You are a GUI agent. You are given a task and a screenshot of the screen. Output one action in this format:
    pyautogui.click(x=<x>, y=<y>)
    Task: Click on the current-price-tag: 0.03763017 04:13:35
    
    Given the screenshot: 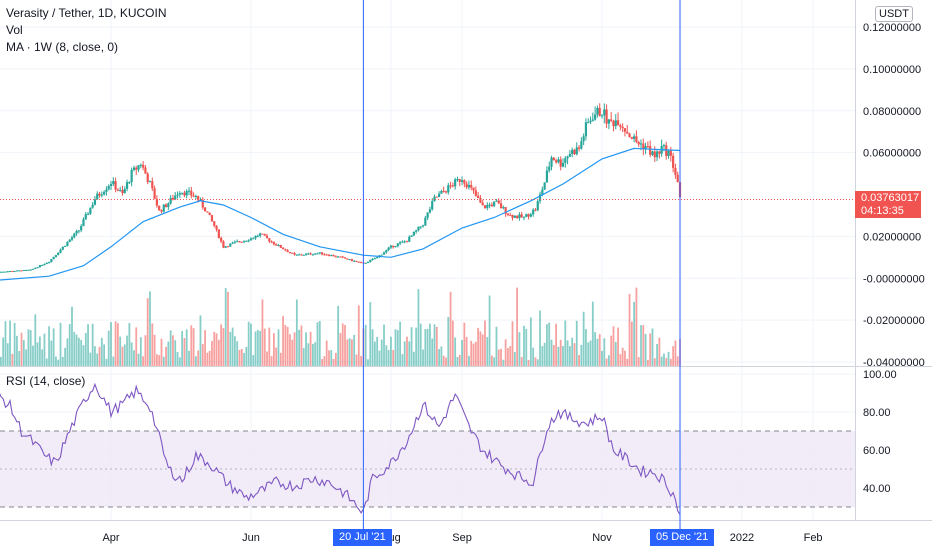 What is the action you would take?
    pyautogui.click(x=888, y=204)
    